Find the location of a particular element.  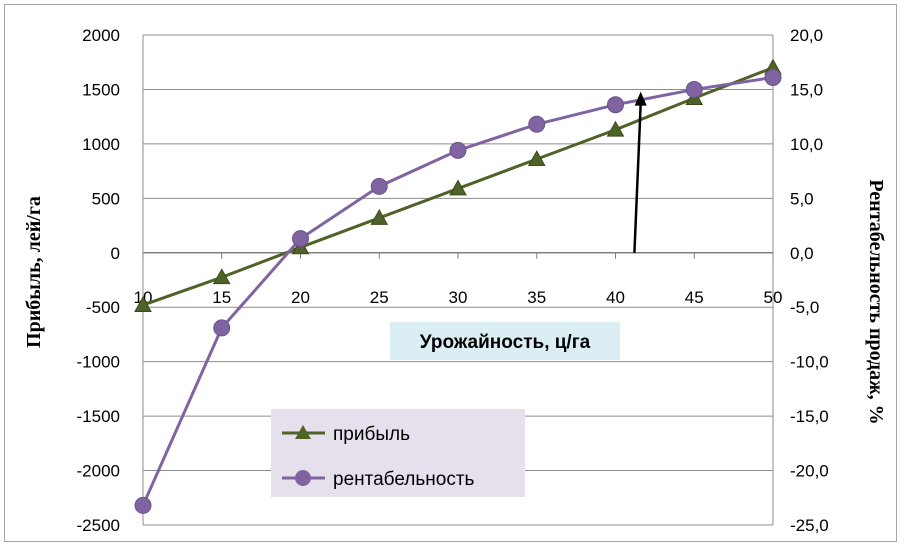

y-tick-label: -2500 is located at coordinates (98, 525).